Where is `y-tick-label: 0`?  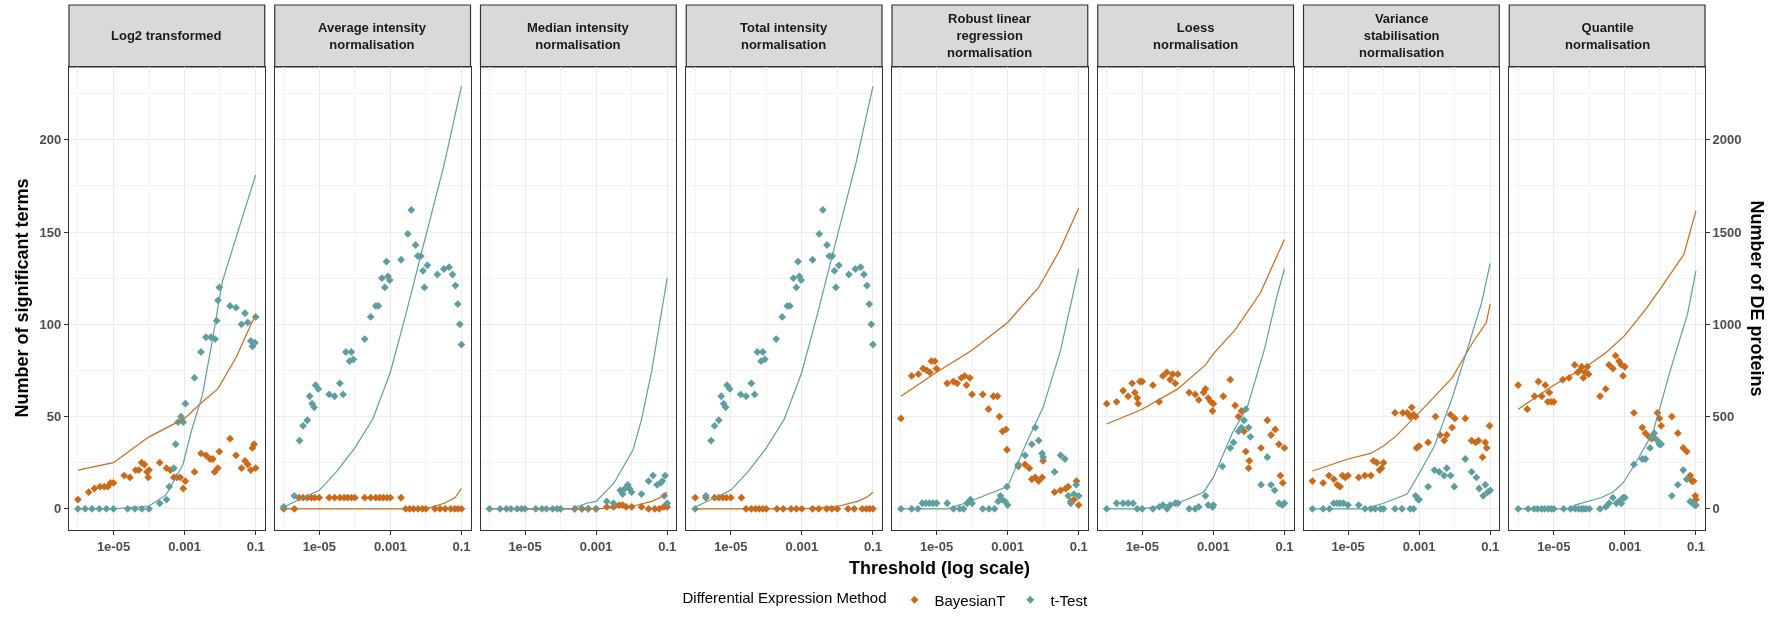 y-tick-label: 0 is located at coordinates (58, 509).